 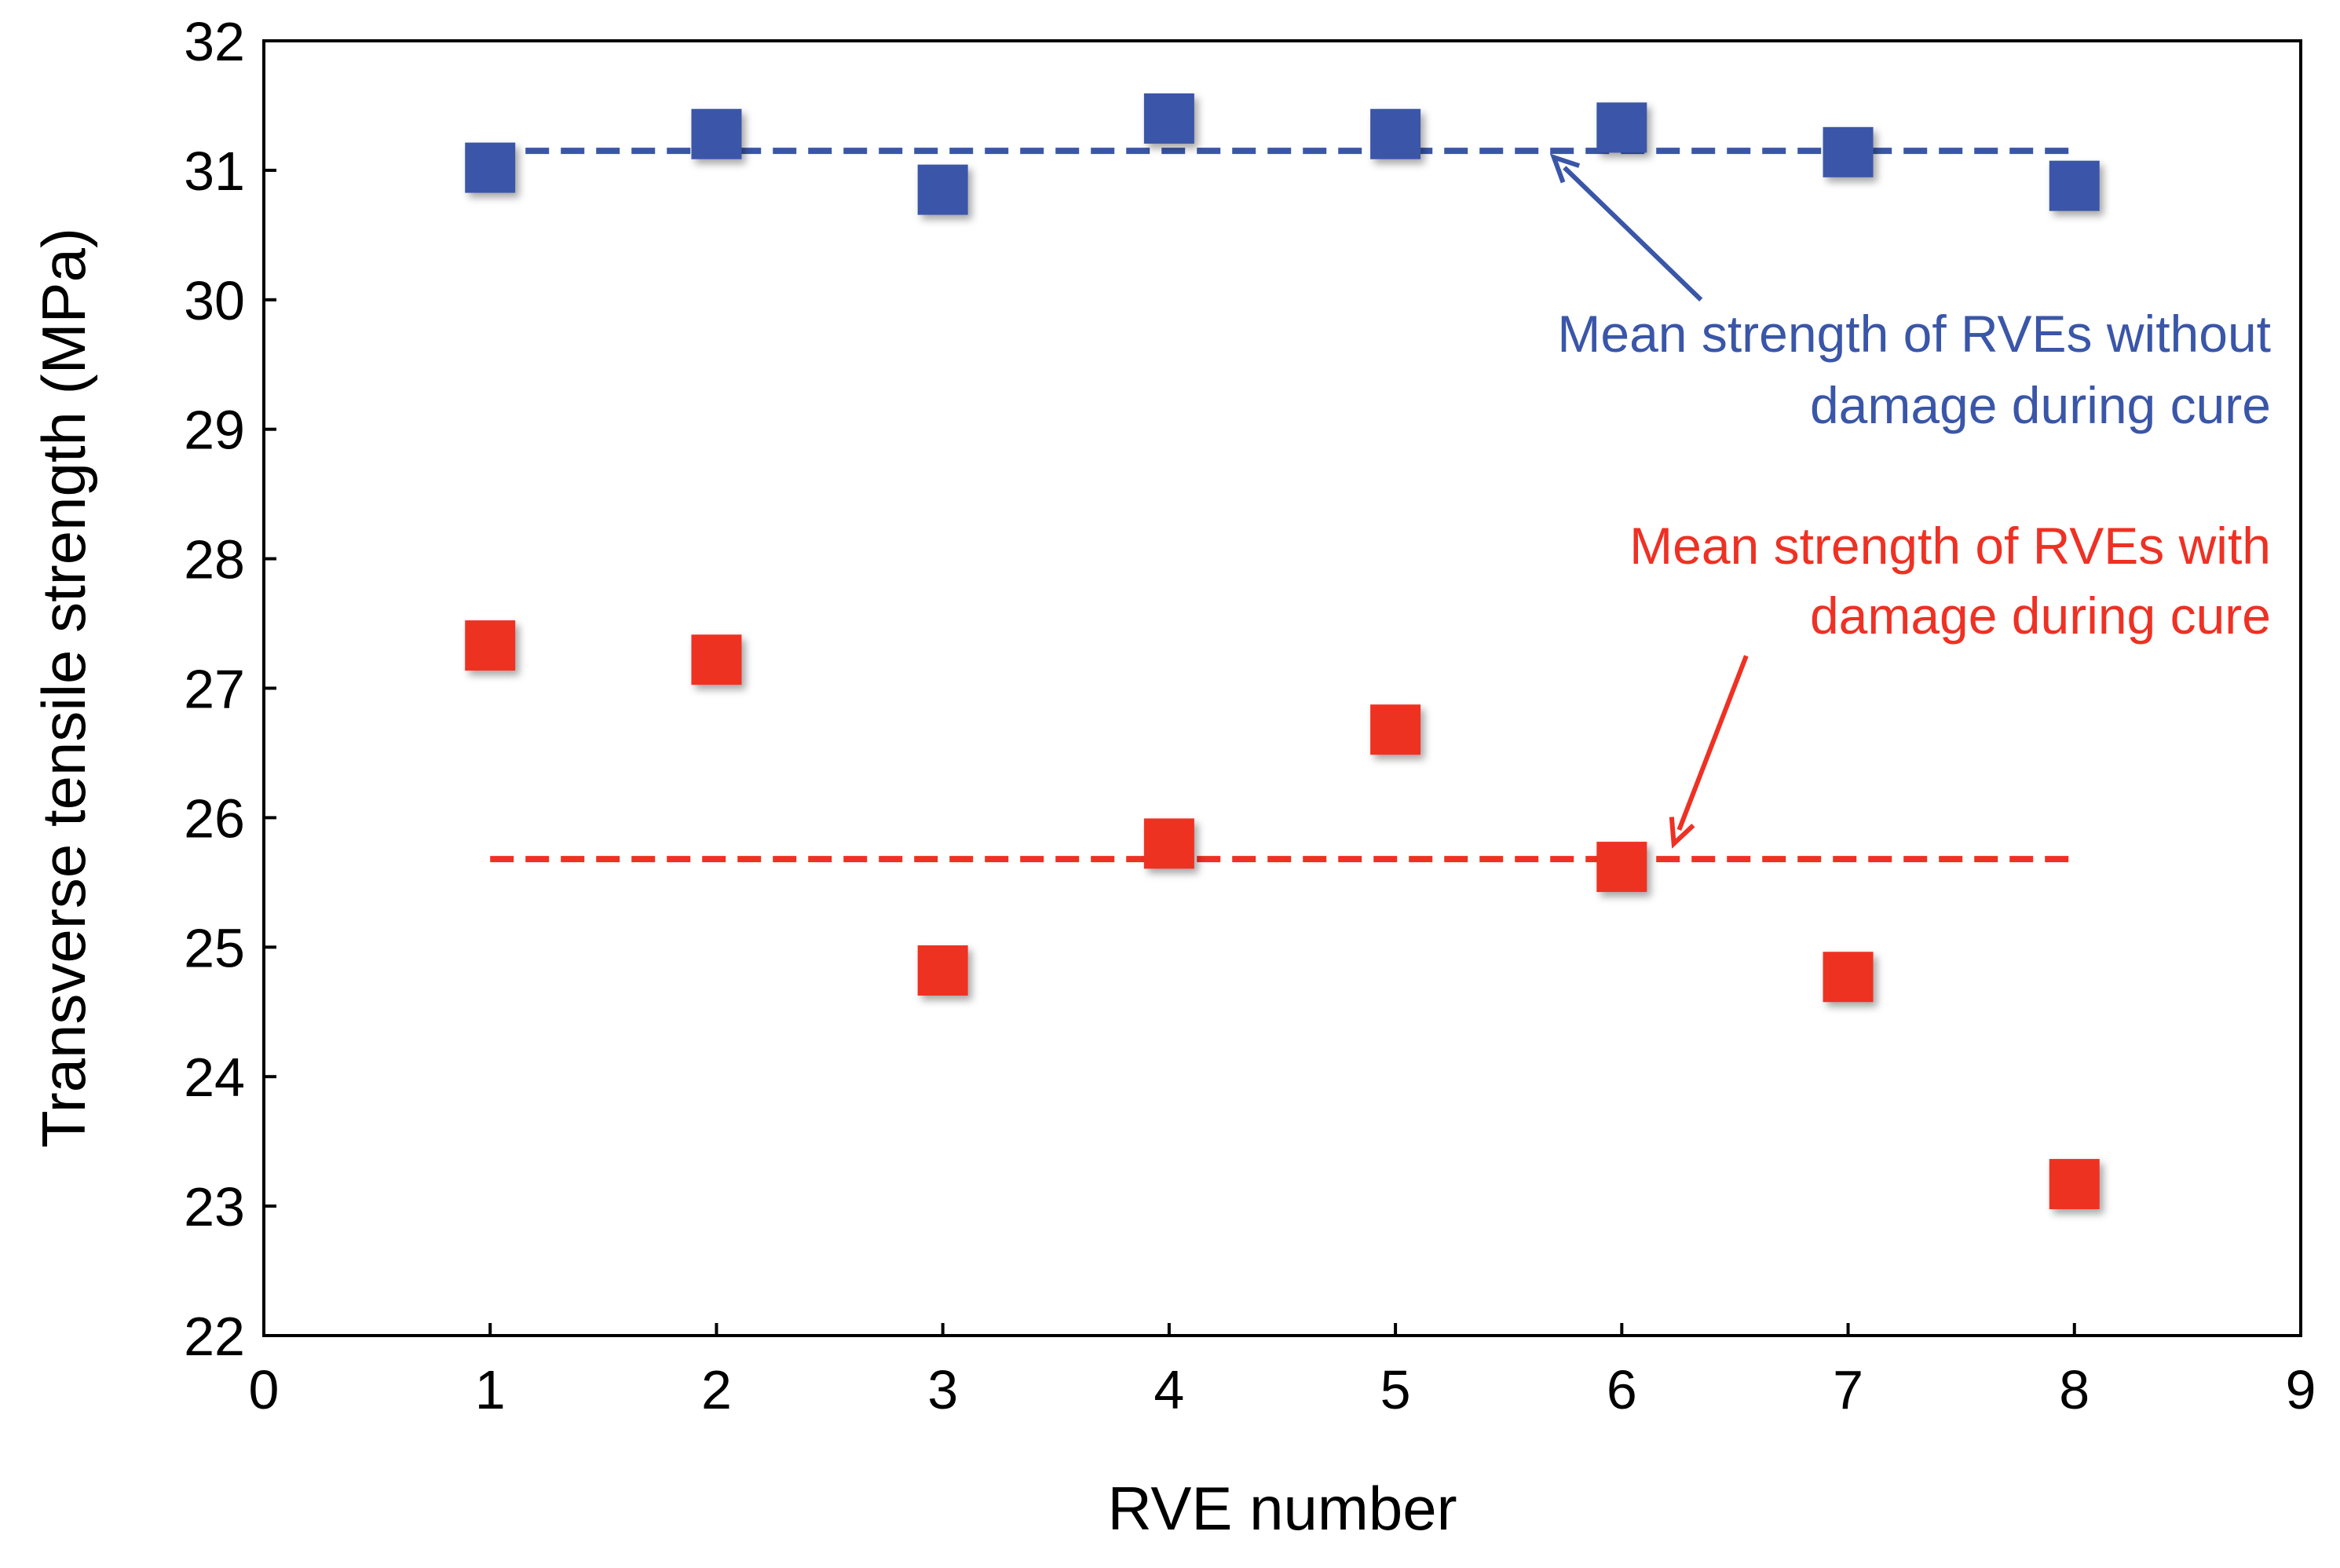 I want to click on x-tick-label: 8, so click(x=2074, y=1389).